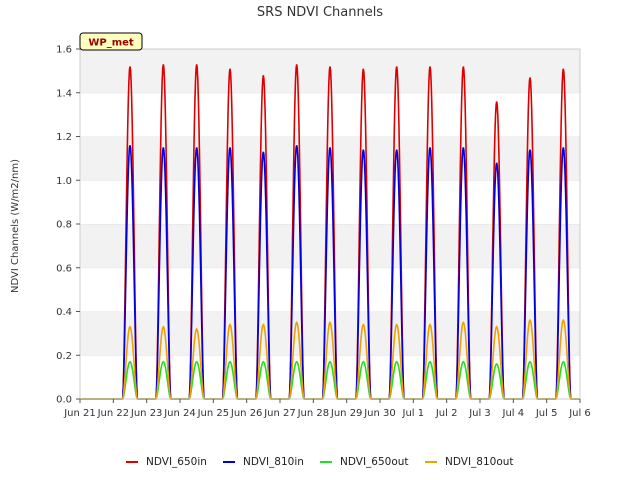  What do you see at coordinates (273, 462) in the screenshot?
I see `legend-label: NDVI_810in` at bounding box center [273, 462].